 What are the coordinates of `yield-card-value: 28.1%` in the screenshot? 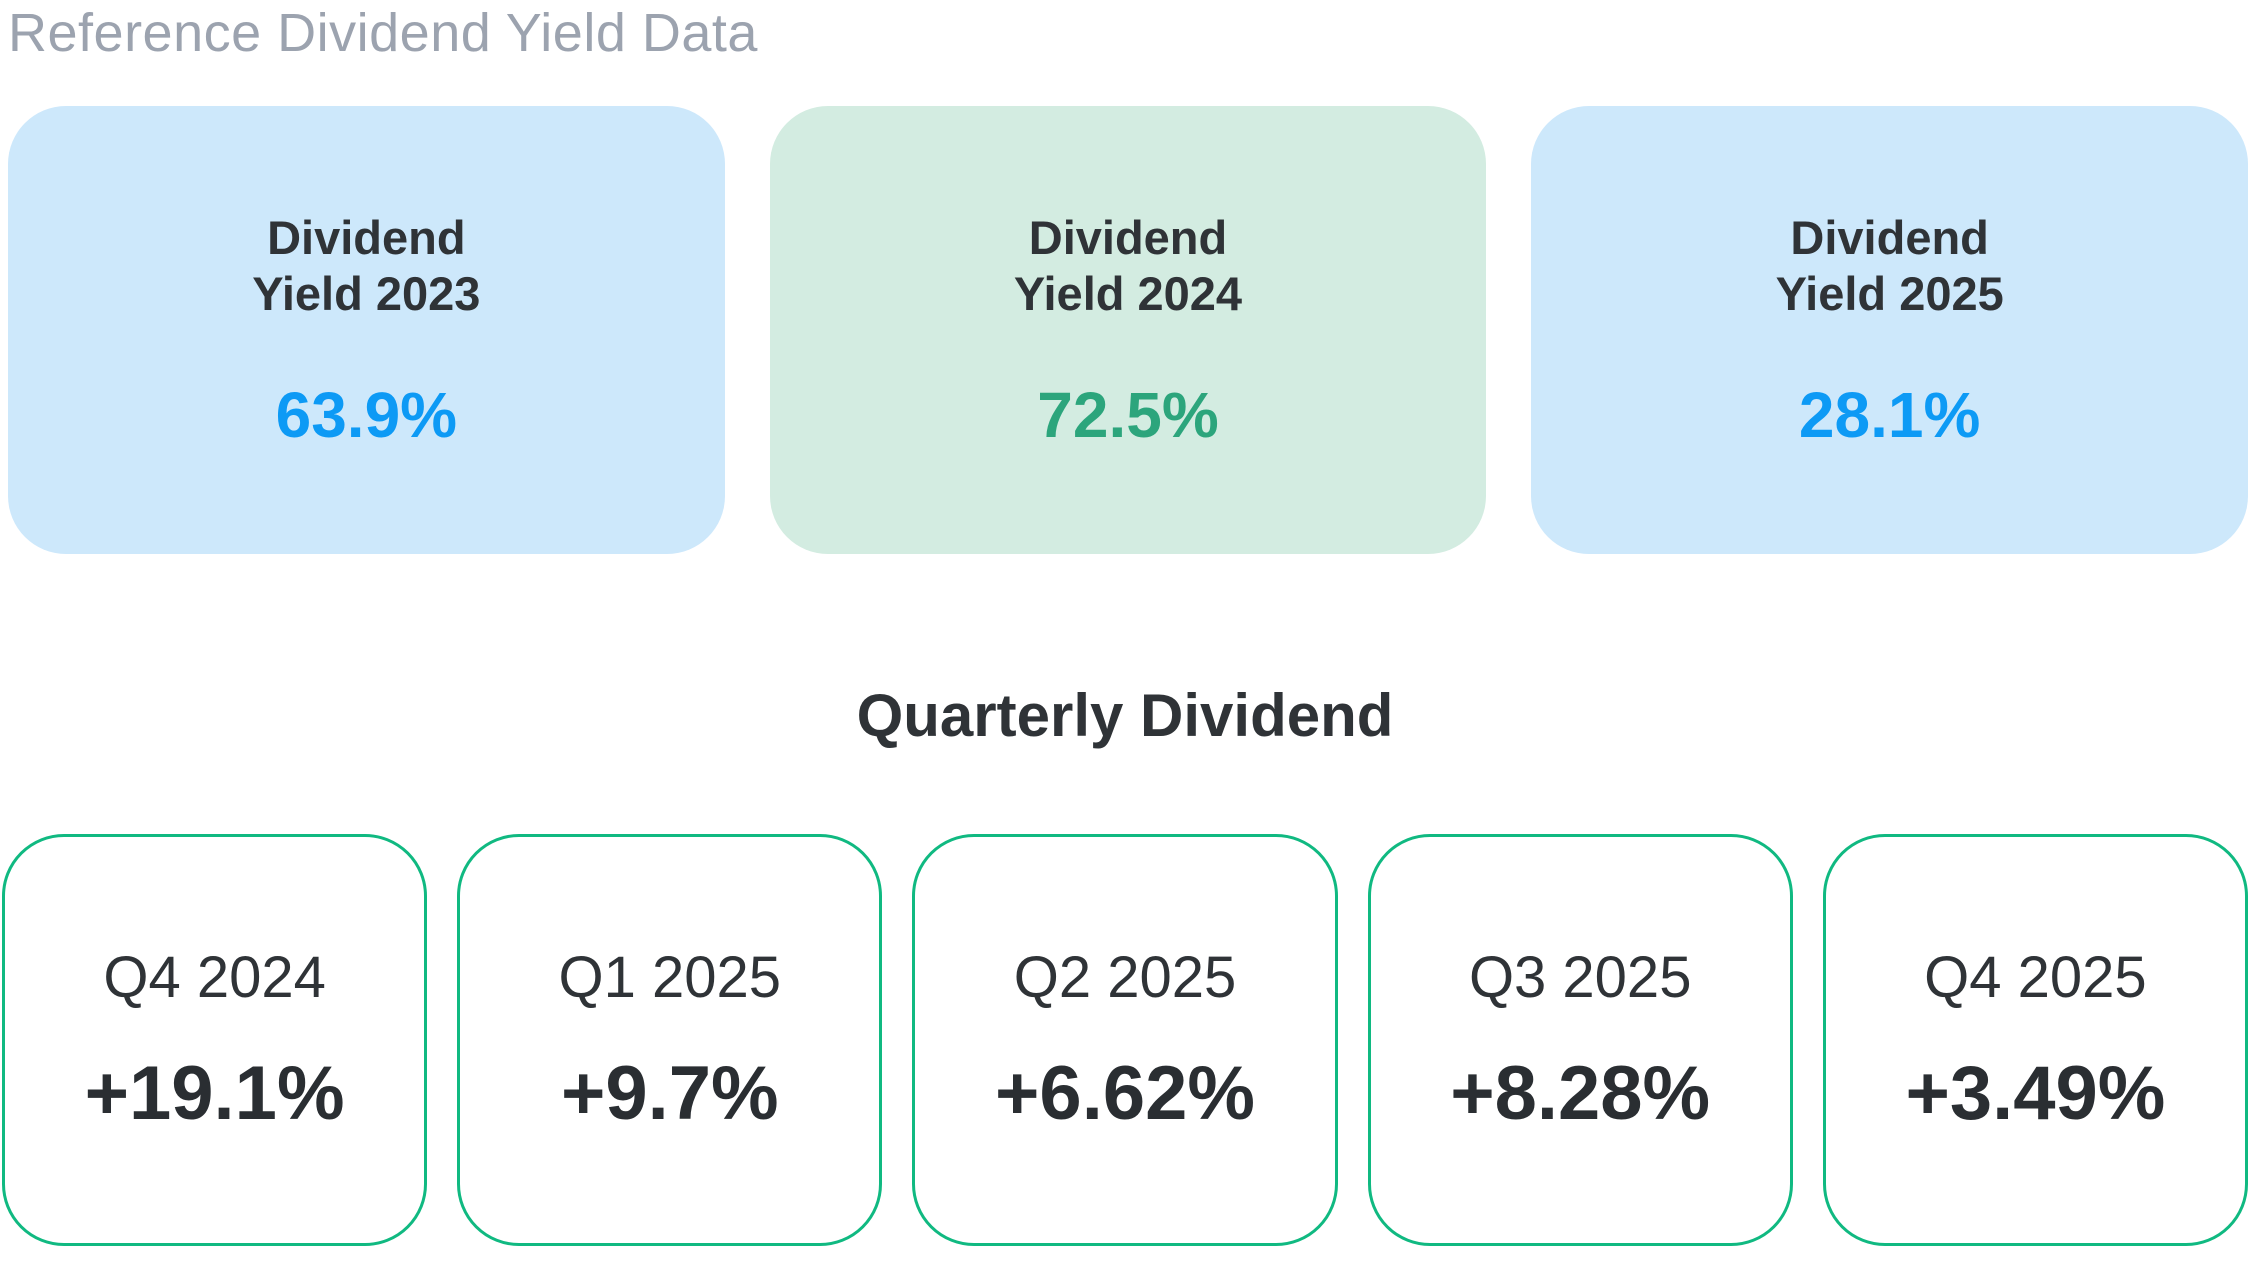 It's located at (1889, 415).